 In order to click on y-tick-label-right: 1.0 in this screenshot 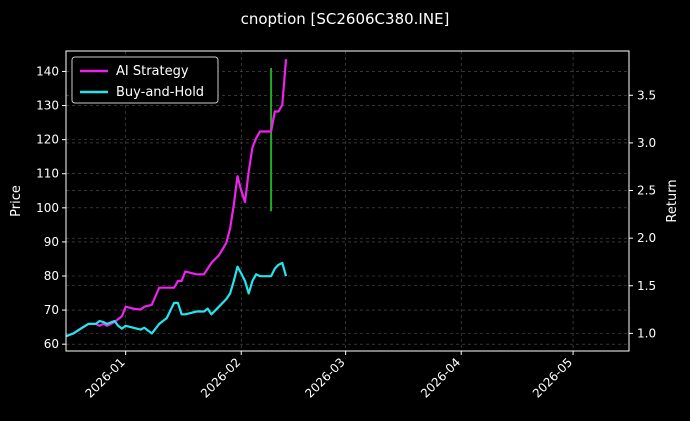, I will do `click(646, 333)`.